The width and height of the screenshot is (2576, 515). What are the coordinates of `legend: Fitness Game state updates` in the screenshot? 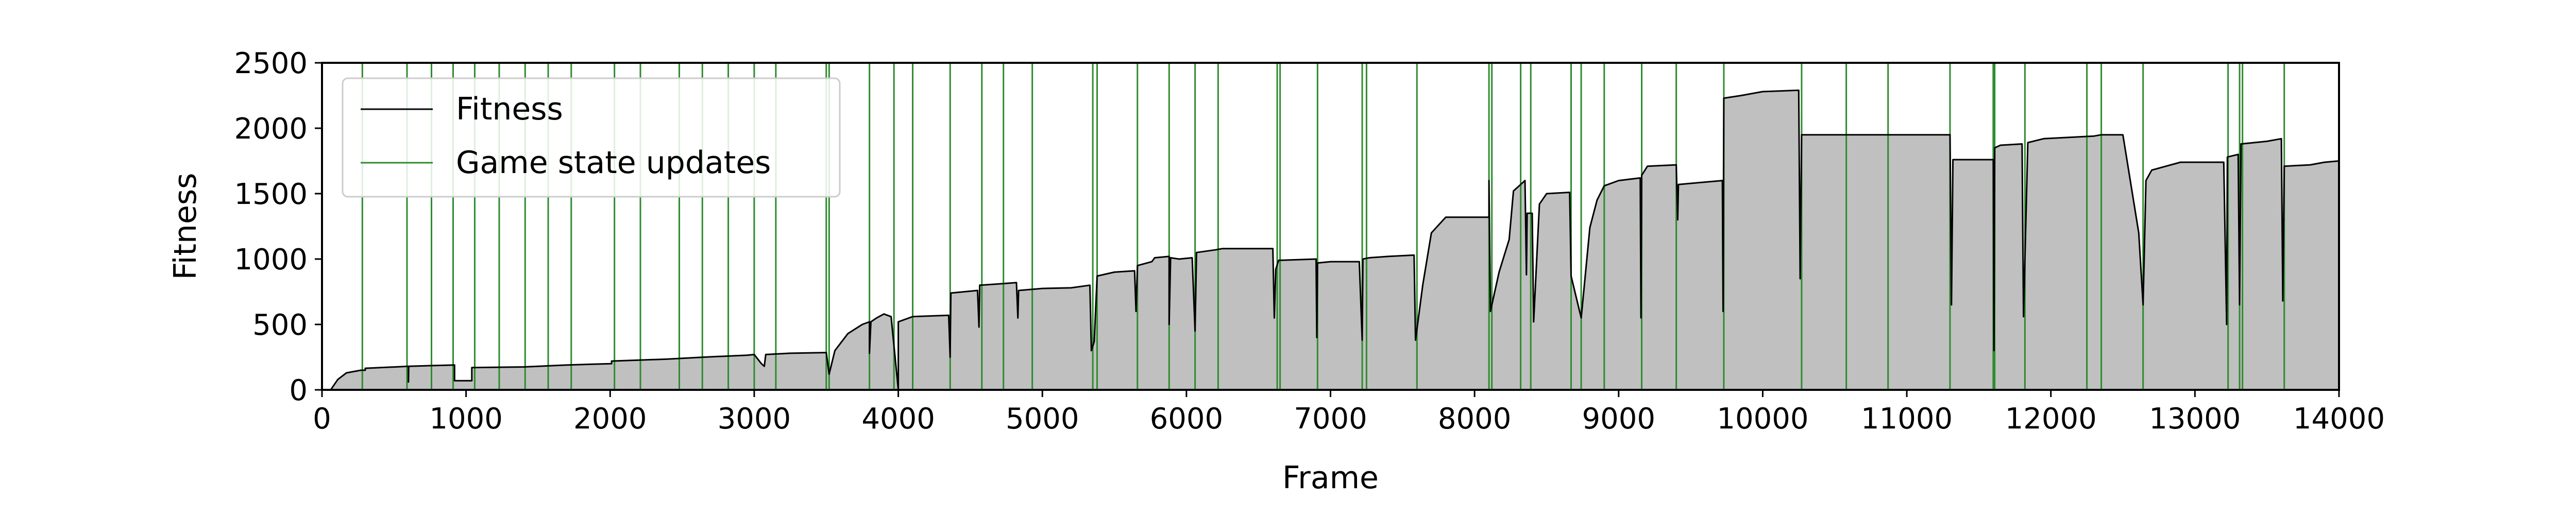 It's located at (591, 137).